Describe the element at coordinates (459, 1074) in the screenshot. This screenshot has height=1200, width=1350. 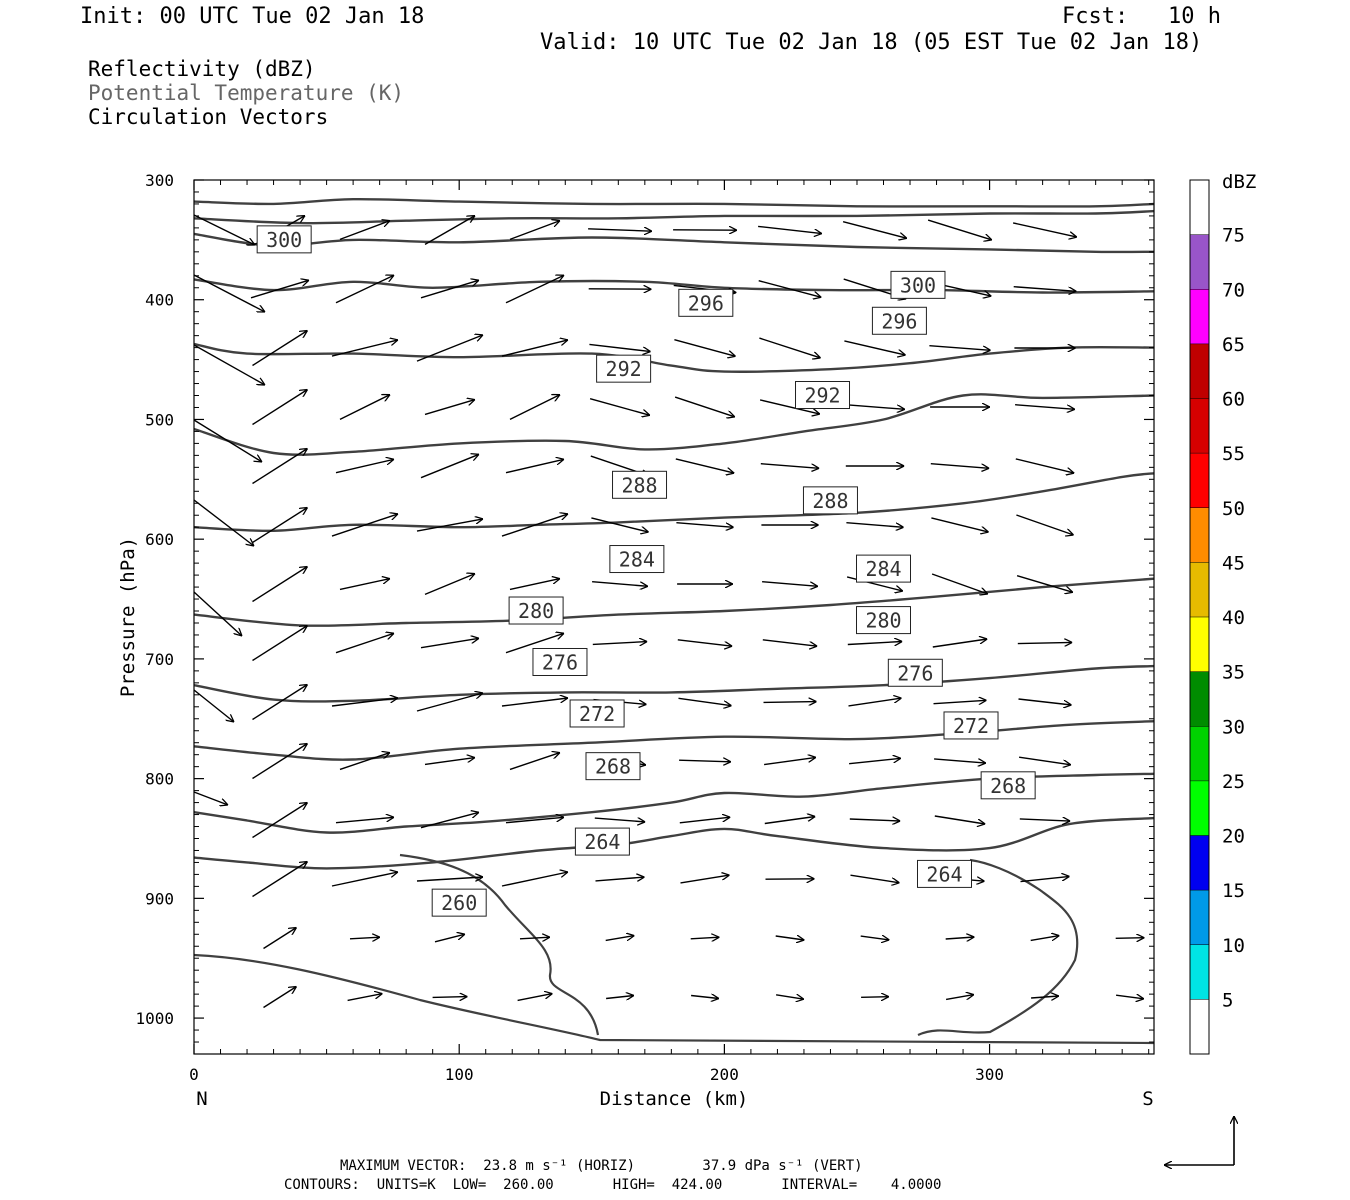
I see `x-tick-label: 100` at that location.